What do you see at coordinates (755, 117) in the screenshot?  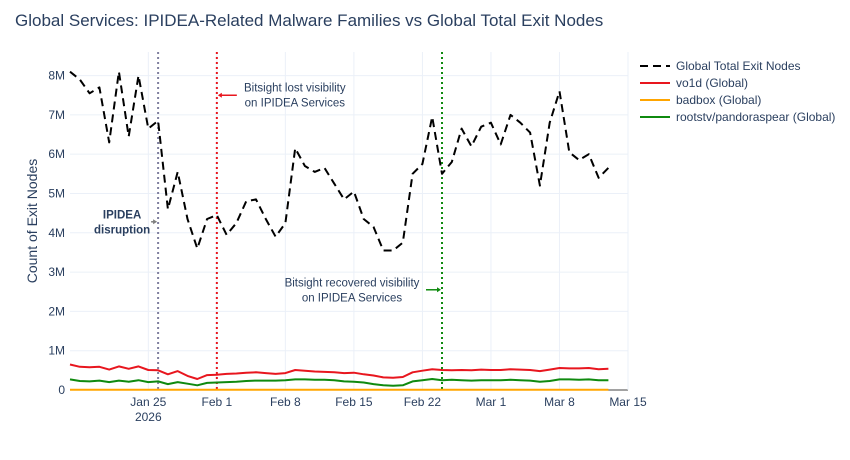 I see `legend-label: rootstv/pandoraspear (Global)` at bounding box center [755, 117].